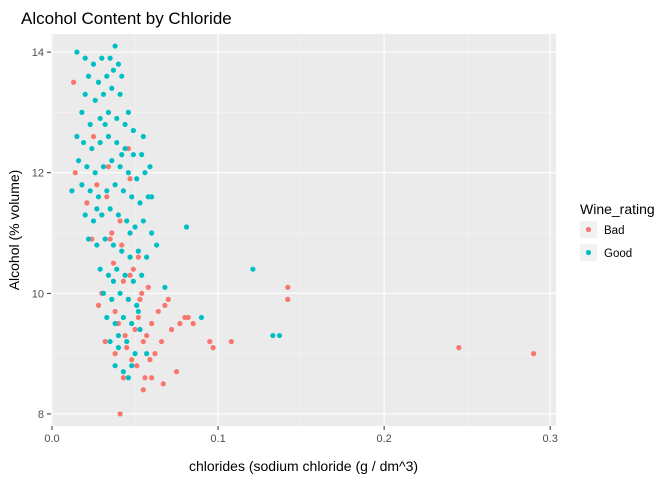 This screenshot has width=672, height=480. What do you see at coordinates (126, 18) in the screenshot?
I see `chart-title: Alcohol Content by Chloride` at bounding box center [126, 18].